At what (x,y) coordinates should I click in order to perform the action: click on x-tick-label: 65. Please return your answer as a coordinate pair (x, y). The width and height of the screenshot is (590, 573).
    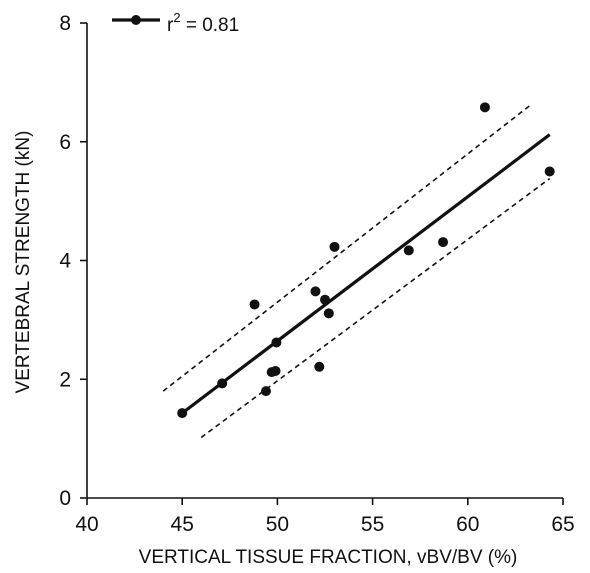
    Looking at the image, I should click on (562, 524).